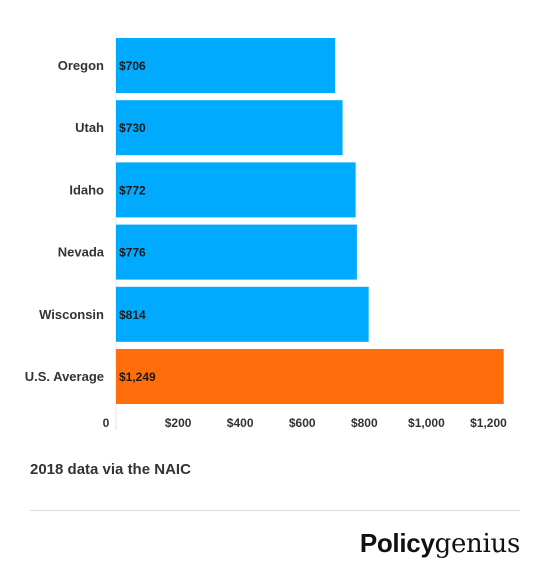 This screenshot has height=576, width=550. What do you see at coordinates (81, 65) in the screenshot?
I see `category-label-0: Oregon` at bounding box center [81, 65].